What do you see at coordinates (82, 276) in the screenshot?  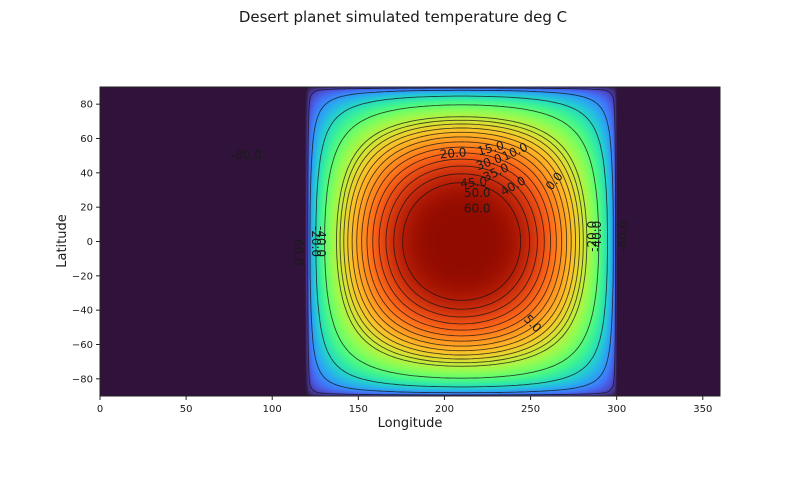 I see `y-tick-label: −20` at bounding box center [82, 276].